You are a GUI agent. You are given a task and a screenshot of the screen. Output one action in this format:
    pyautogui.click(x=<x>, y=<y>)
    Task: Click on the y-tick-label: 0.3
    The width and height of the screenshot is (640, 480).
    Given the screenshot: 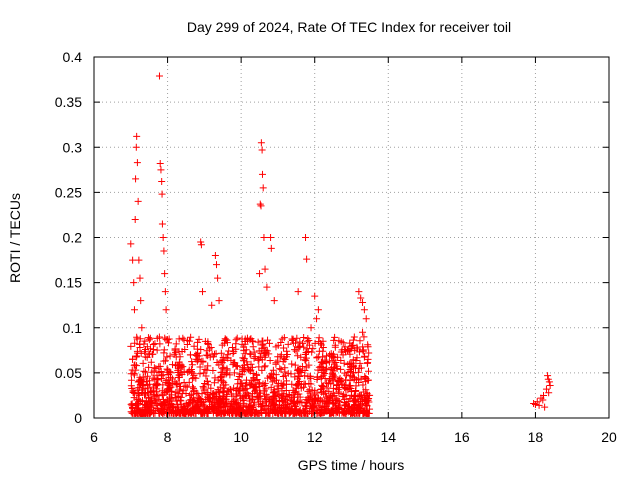 What is the action you would take?
    pyautogui.click(x=73, y=147)
    